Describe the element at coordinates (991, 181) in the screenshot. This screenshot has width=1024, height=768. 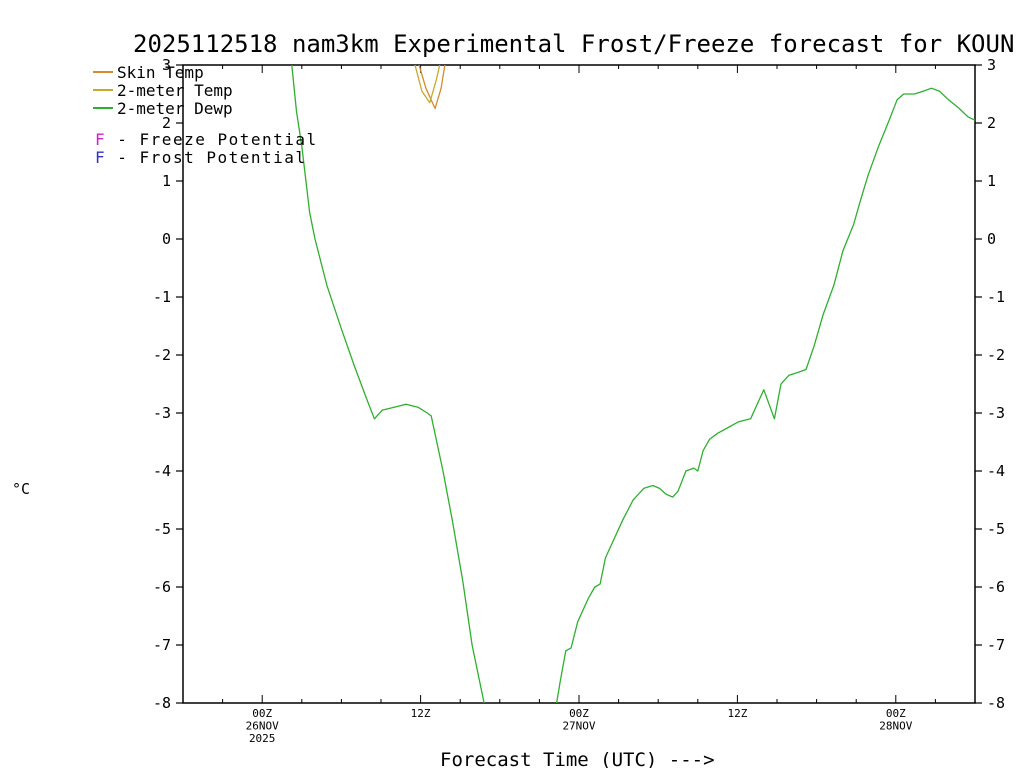
I see `y-tick-label-right: 1` at that location.